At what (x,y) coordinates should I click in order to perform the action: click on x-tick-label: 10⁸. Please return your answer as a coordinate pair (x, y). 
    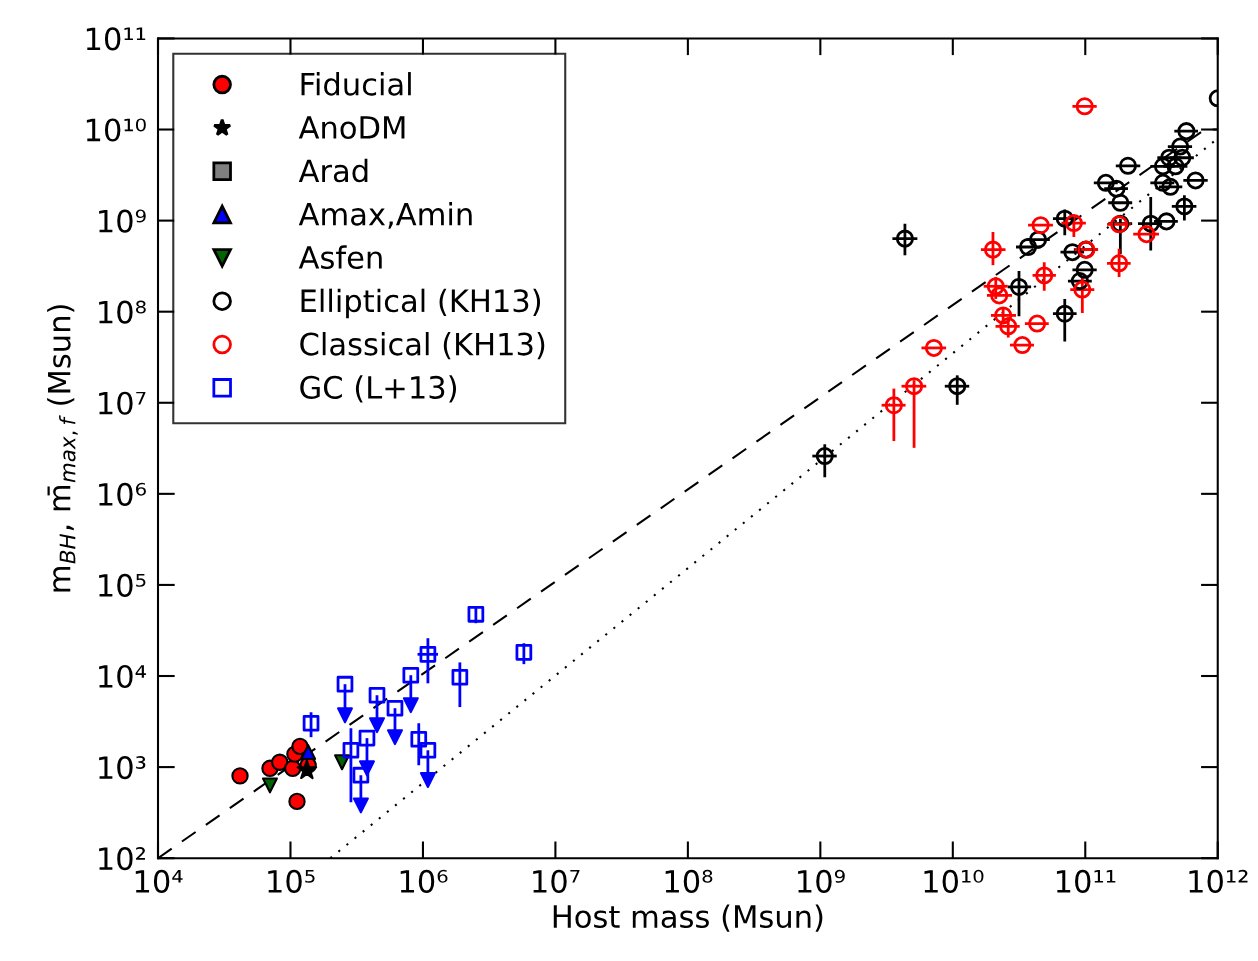
    Looking at the image, I should click on (689, 881).